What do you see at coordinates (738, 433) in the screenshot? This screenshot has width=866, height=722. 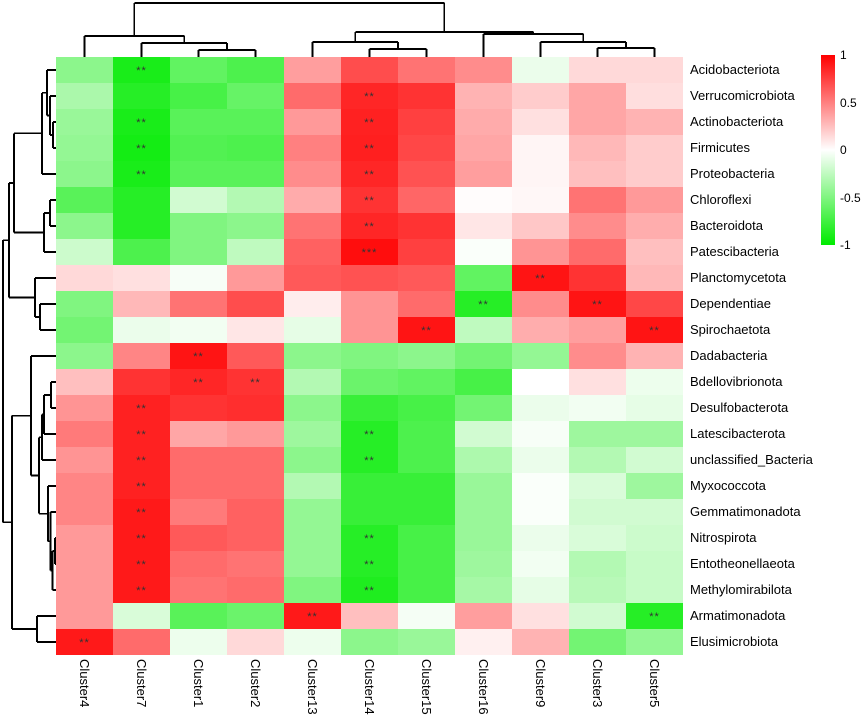 I see `row-label: Latescibacterota` at bounding box center [738, 433].